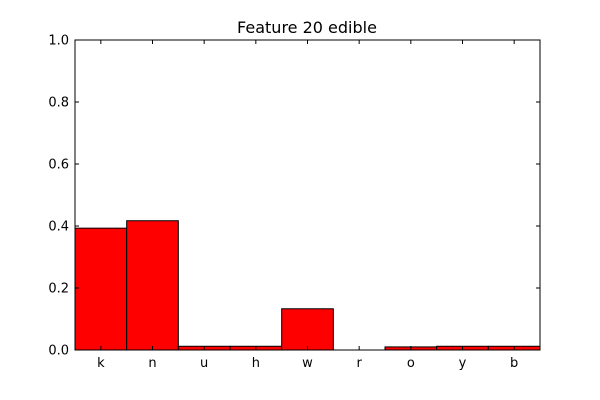 This screenshot has width=600, height=400. What do you see at coordinates (58, 351) in the screenshot?
I see `y-tick-label: 0.0` at bounding box center [58, 351].